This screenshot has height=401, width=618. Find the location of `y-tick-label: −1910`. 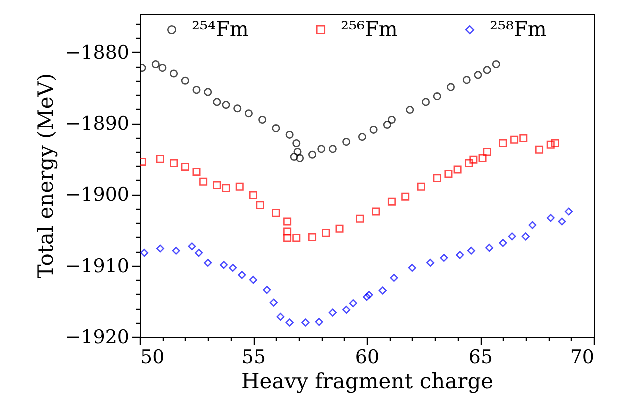

y-tick-label: −1910 is located at coordinates (97, 266).